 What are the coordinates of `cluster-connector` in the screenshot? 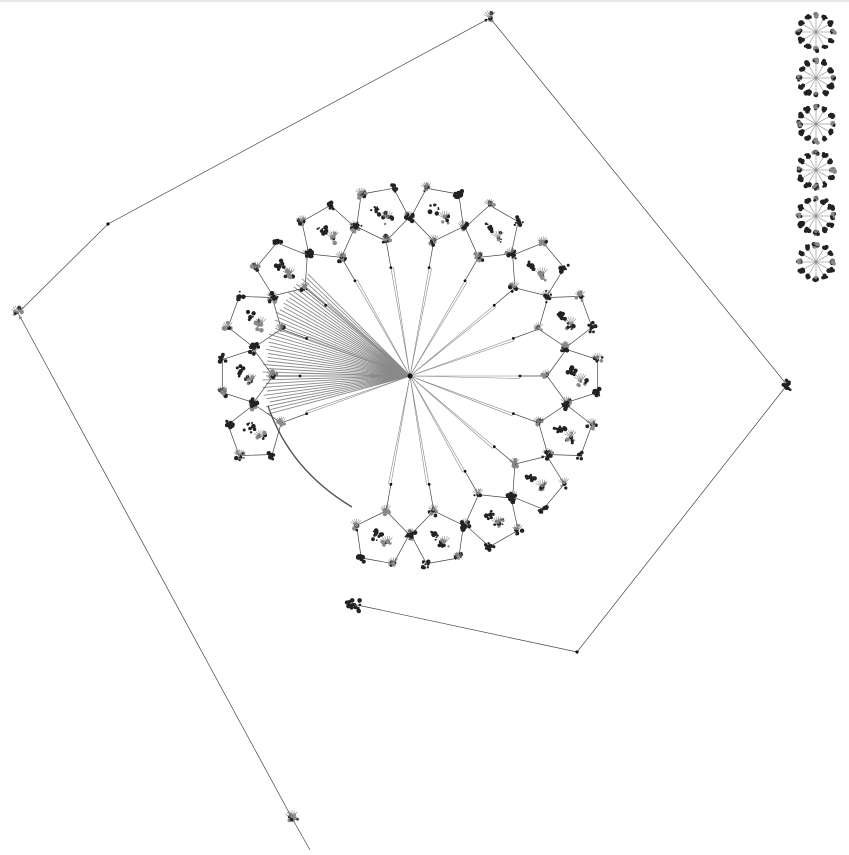 It's located at (388, 497).